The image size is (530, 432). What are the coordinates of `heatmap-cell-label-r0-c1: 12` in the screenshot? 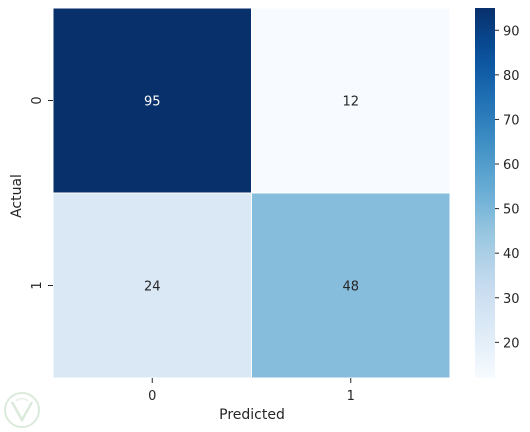 It's located at (350, 102).